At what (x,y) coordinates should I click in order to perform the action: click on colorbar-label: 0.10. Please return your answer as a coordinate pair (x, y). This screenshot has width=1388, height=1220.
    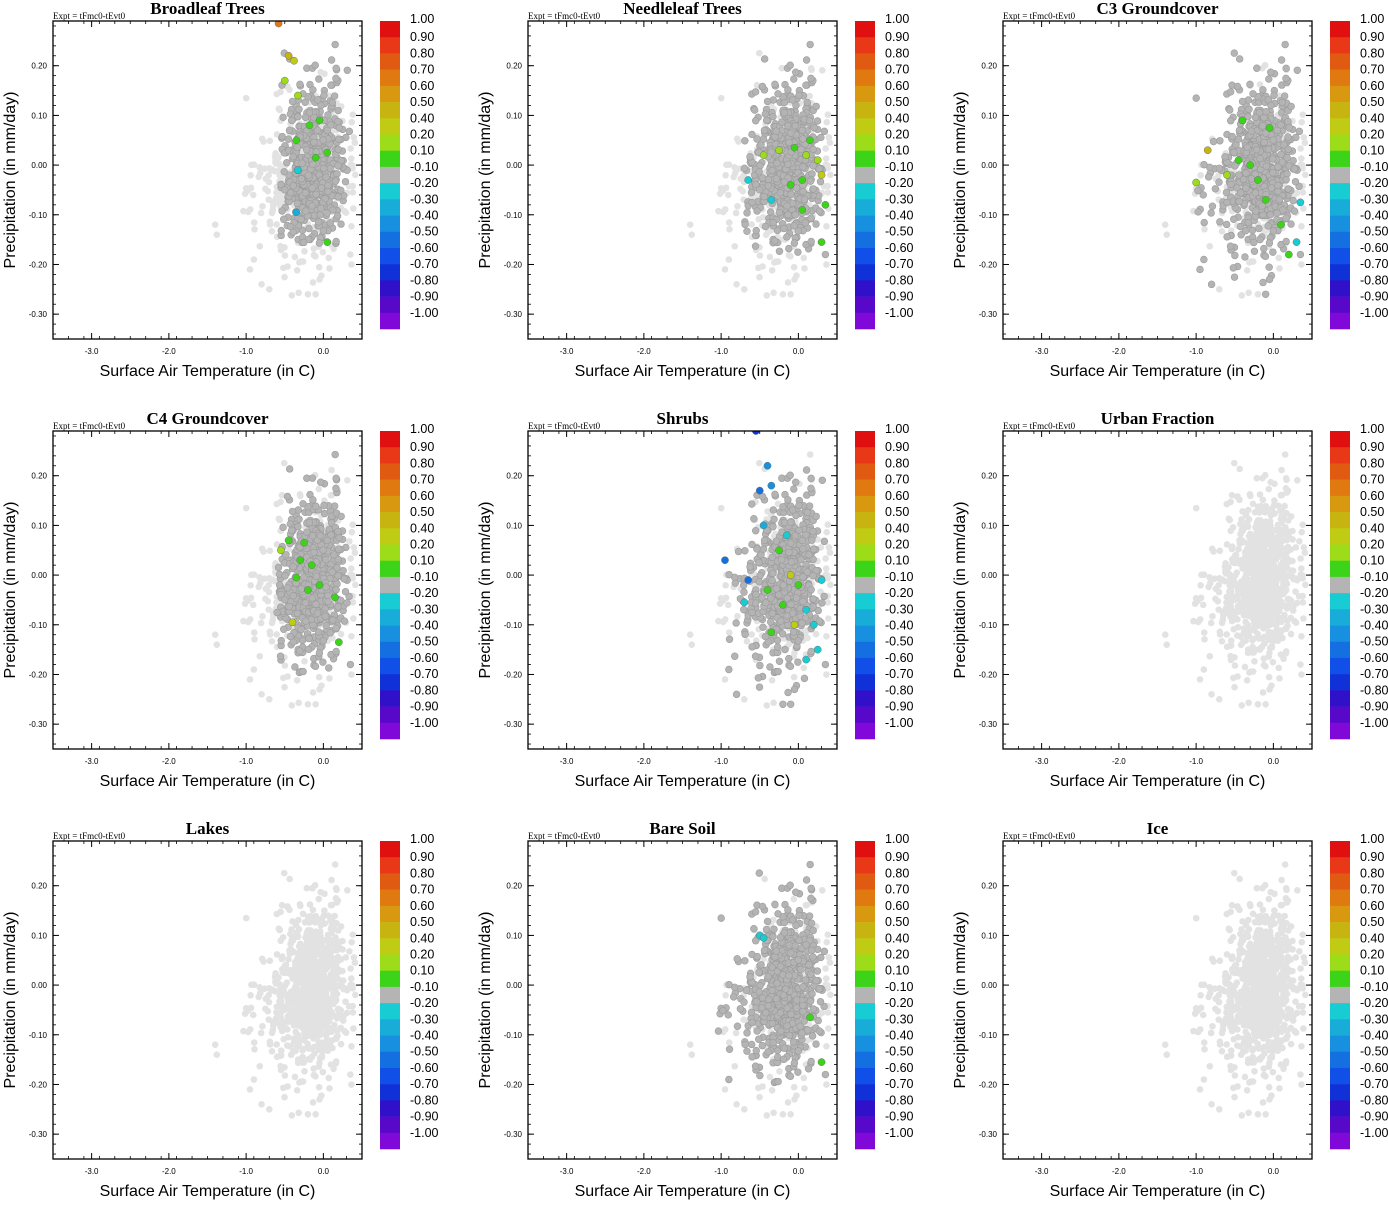
    Looking at the image, I should click on (897, 151).